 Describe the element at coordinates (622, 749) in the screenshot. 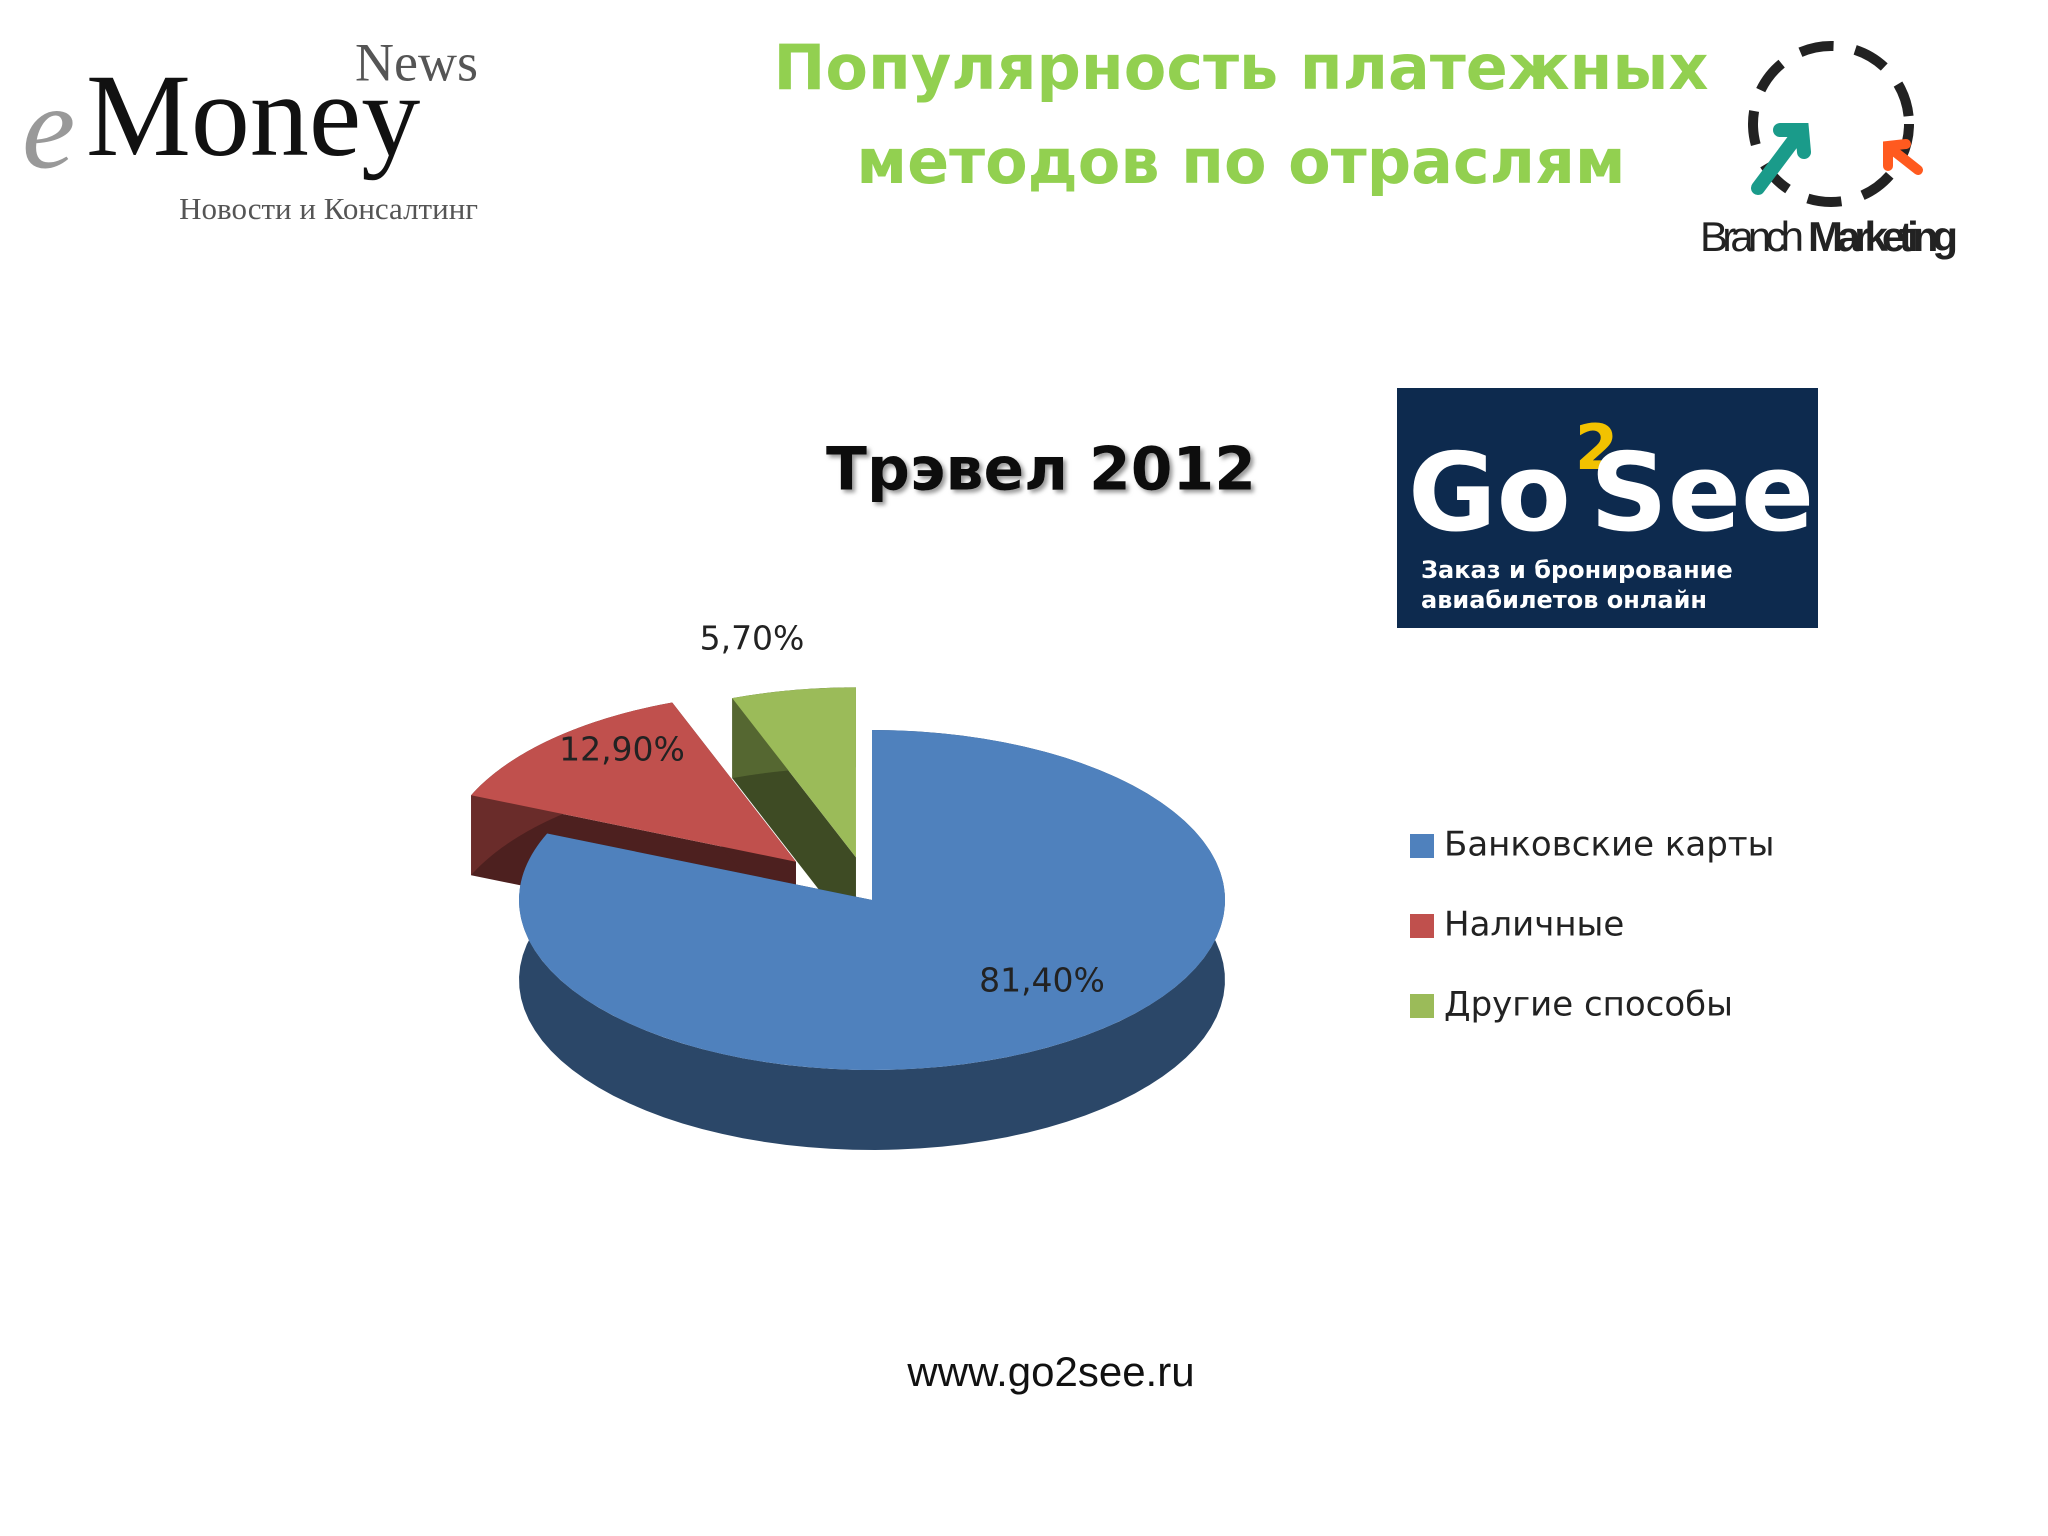

I see `data-label: 12,90%` at that location.